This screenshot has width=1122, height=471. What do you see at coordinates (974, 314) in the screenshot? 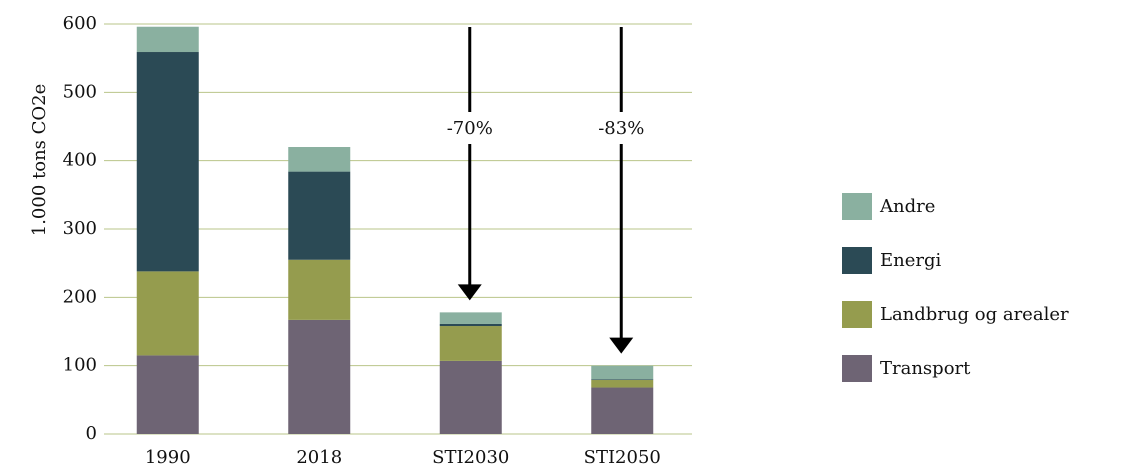
I see `legend-label: Landbrug og arealer` at bounding box center [974, 314].